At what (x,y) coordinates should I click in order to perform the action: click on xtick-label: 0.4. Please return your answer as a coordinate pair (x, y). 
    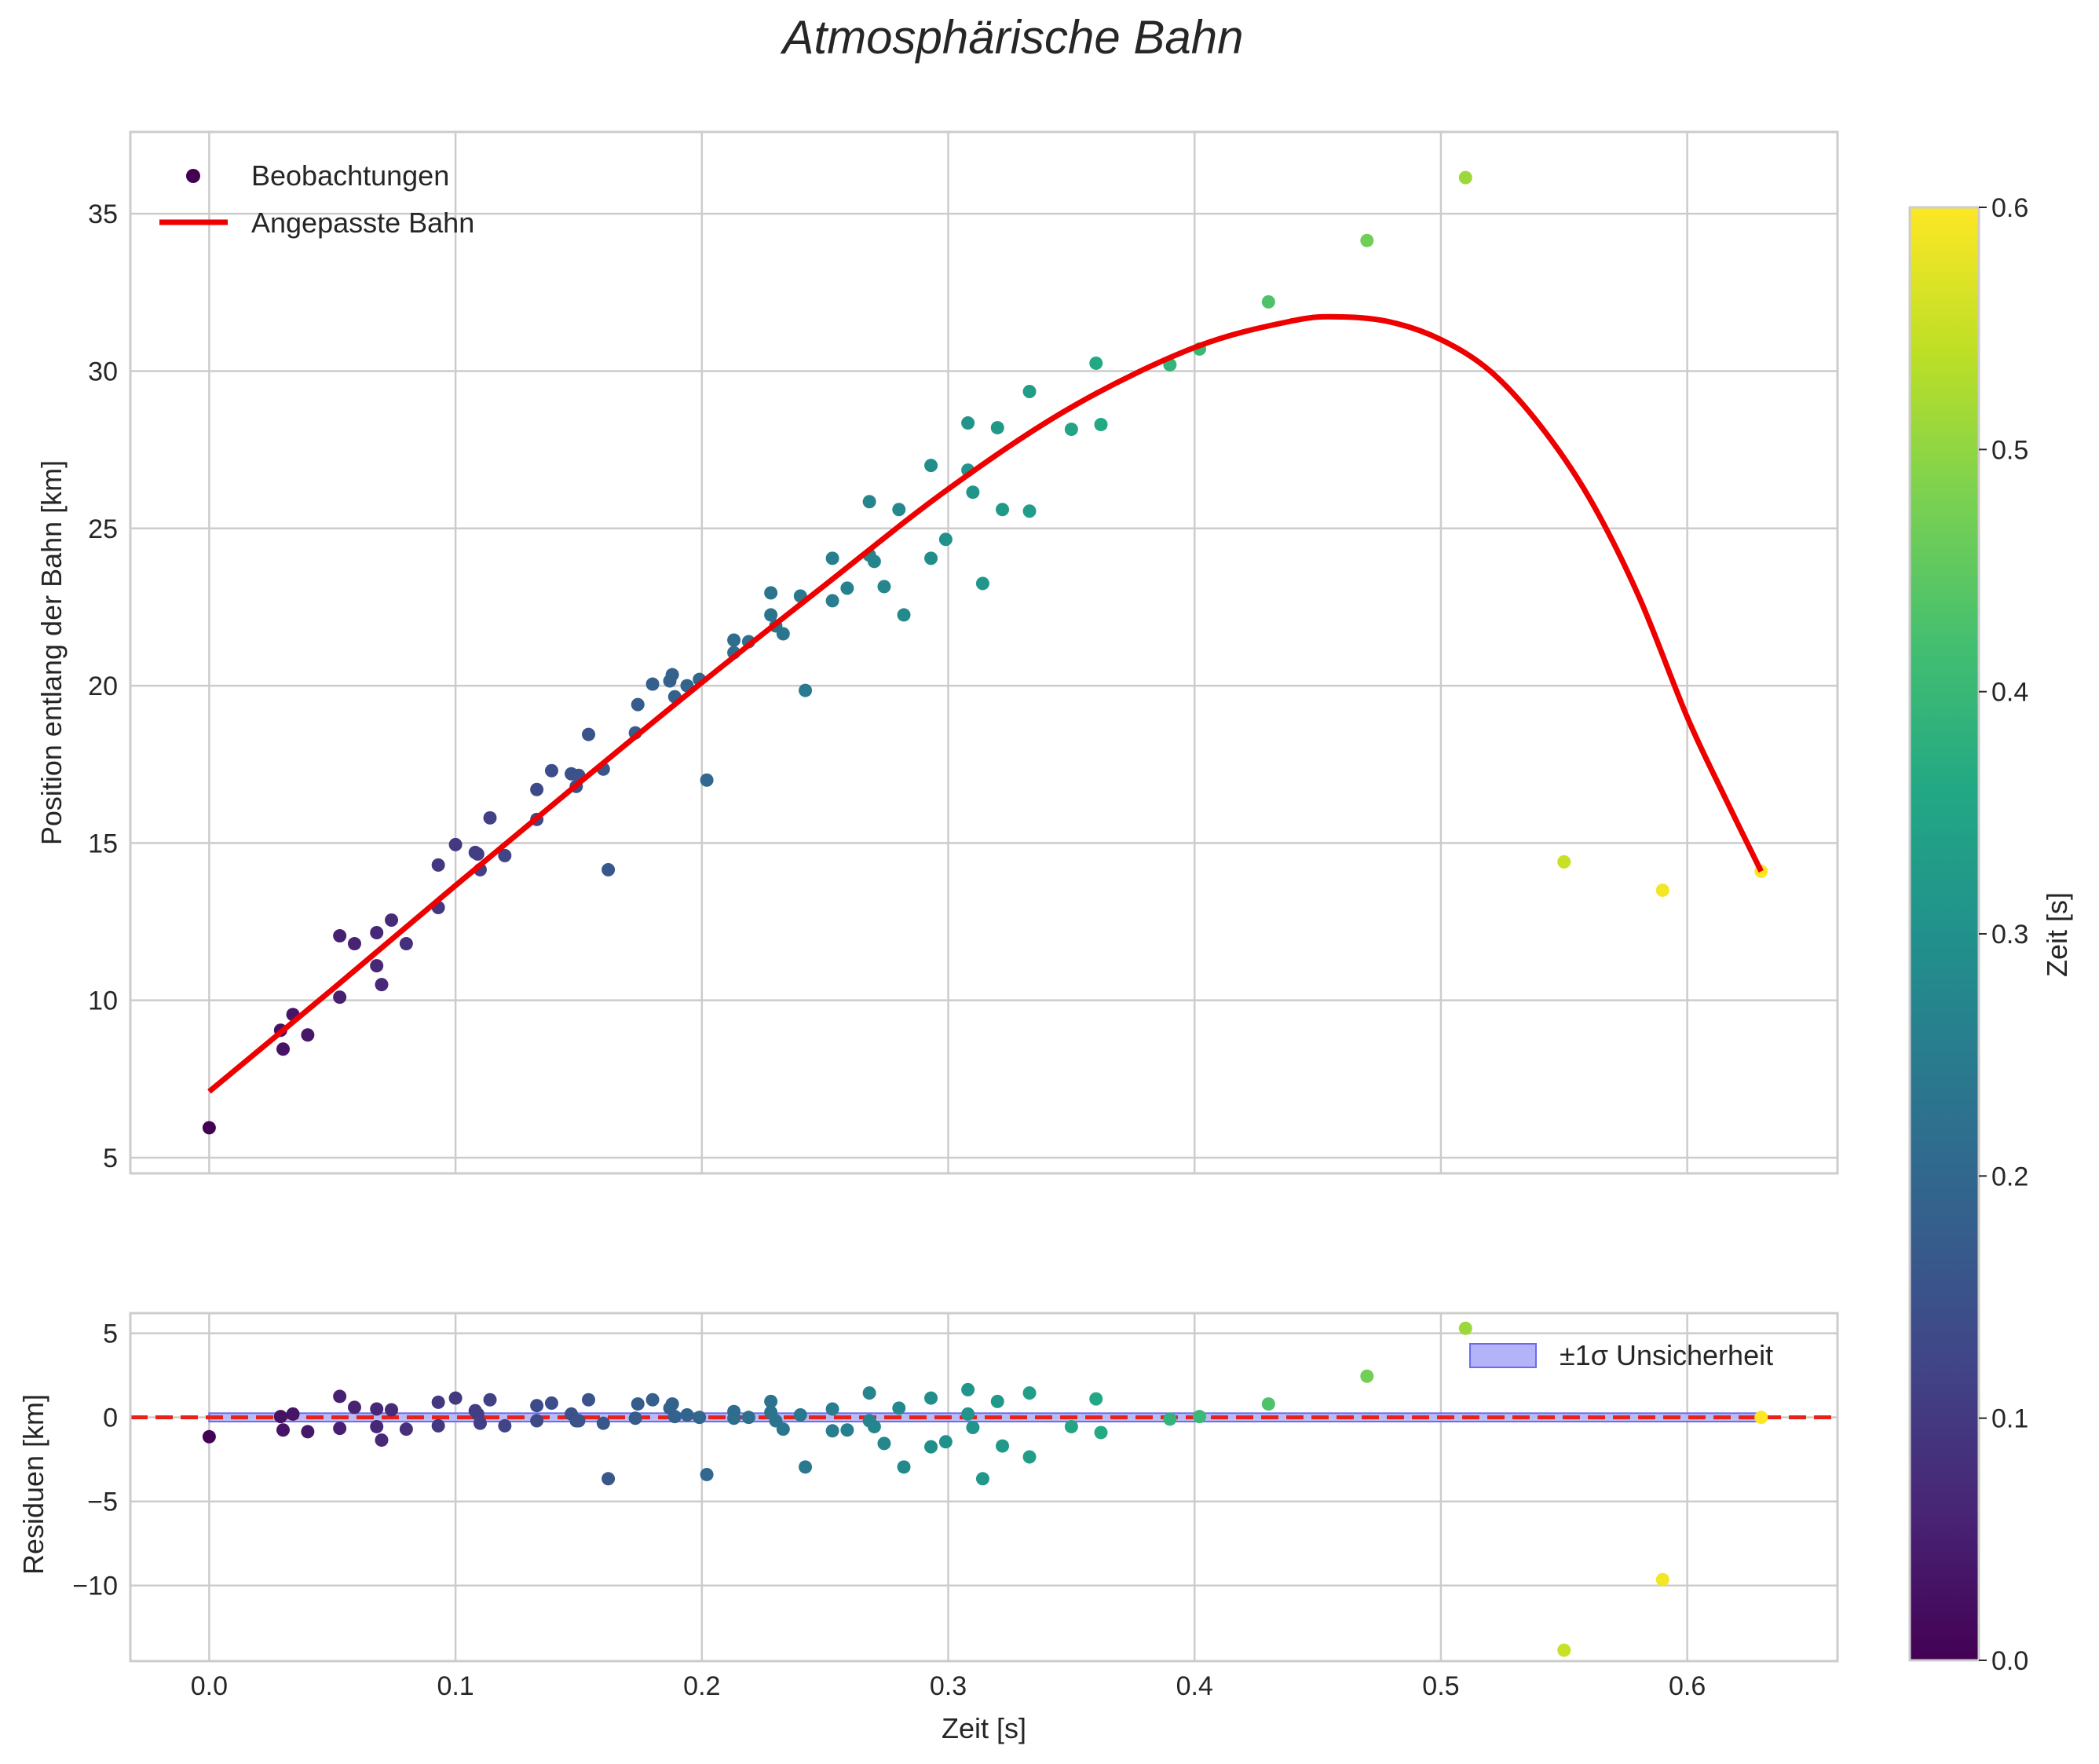
    Looking at the image, I should click on (1194, 1686).